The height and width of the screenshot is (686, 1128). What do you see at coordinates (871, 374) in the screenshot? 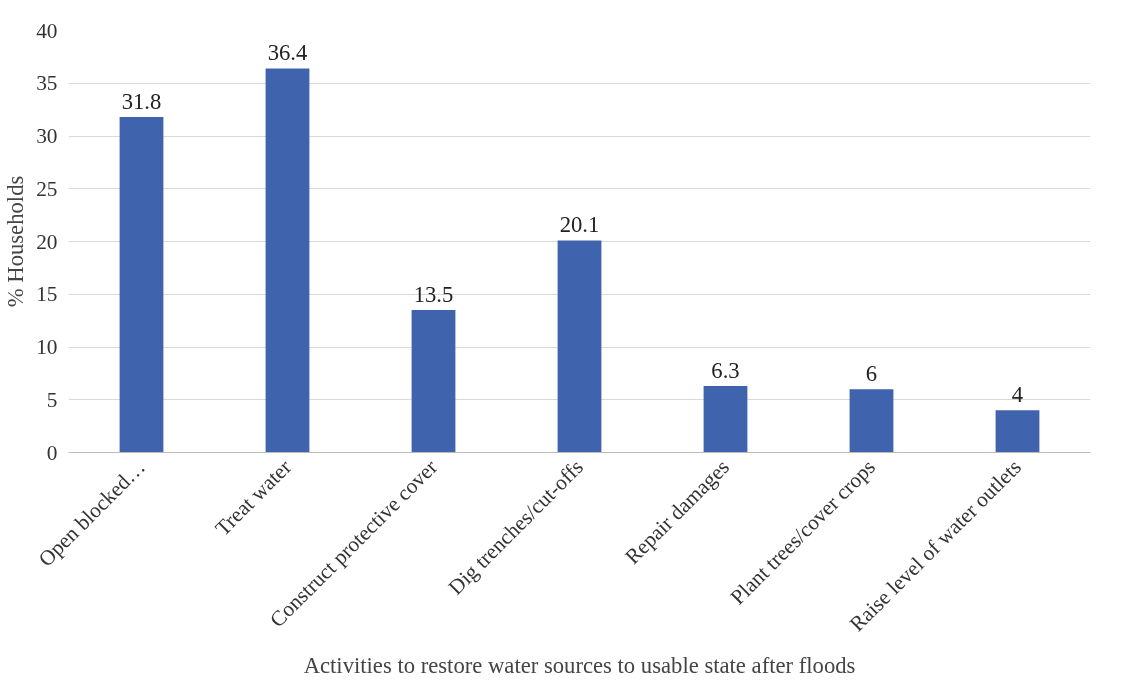
I see `data-label: 6` at bounding box center [871, 374].